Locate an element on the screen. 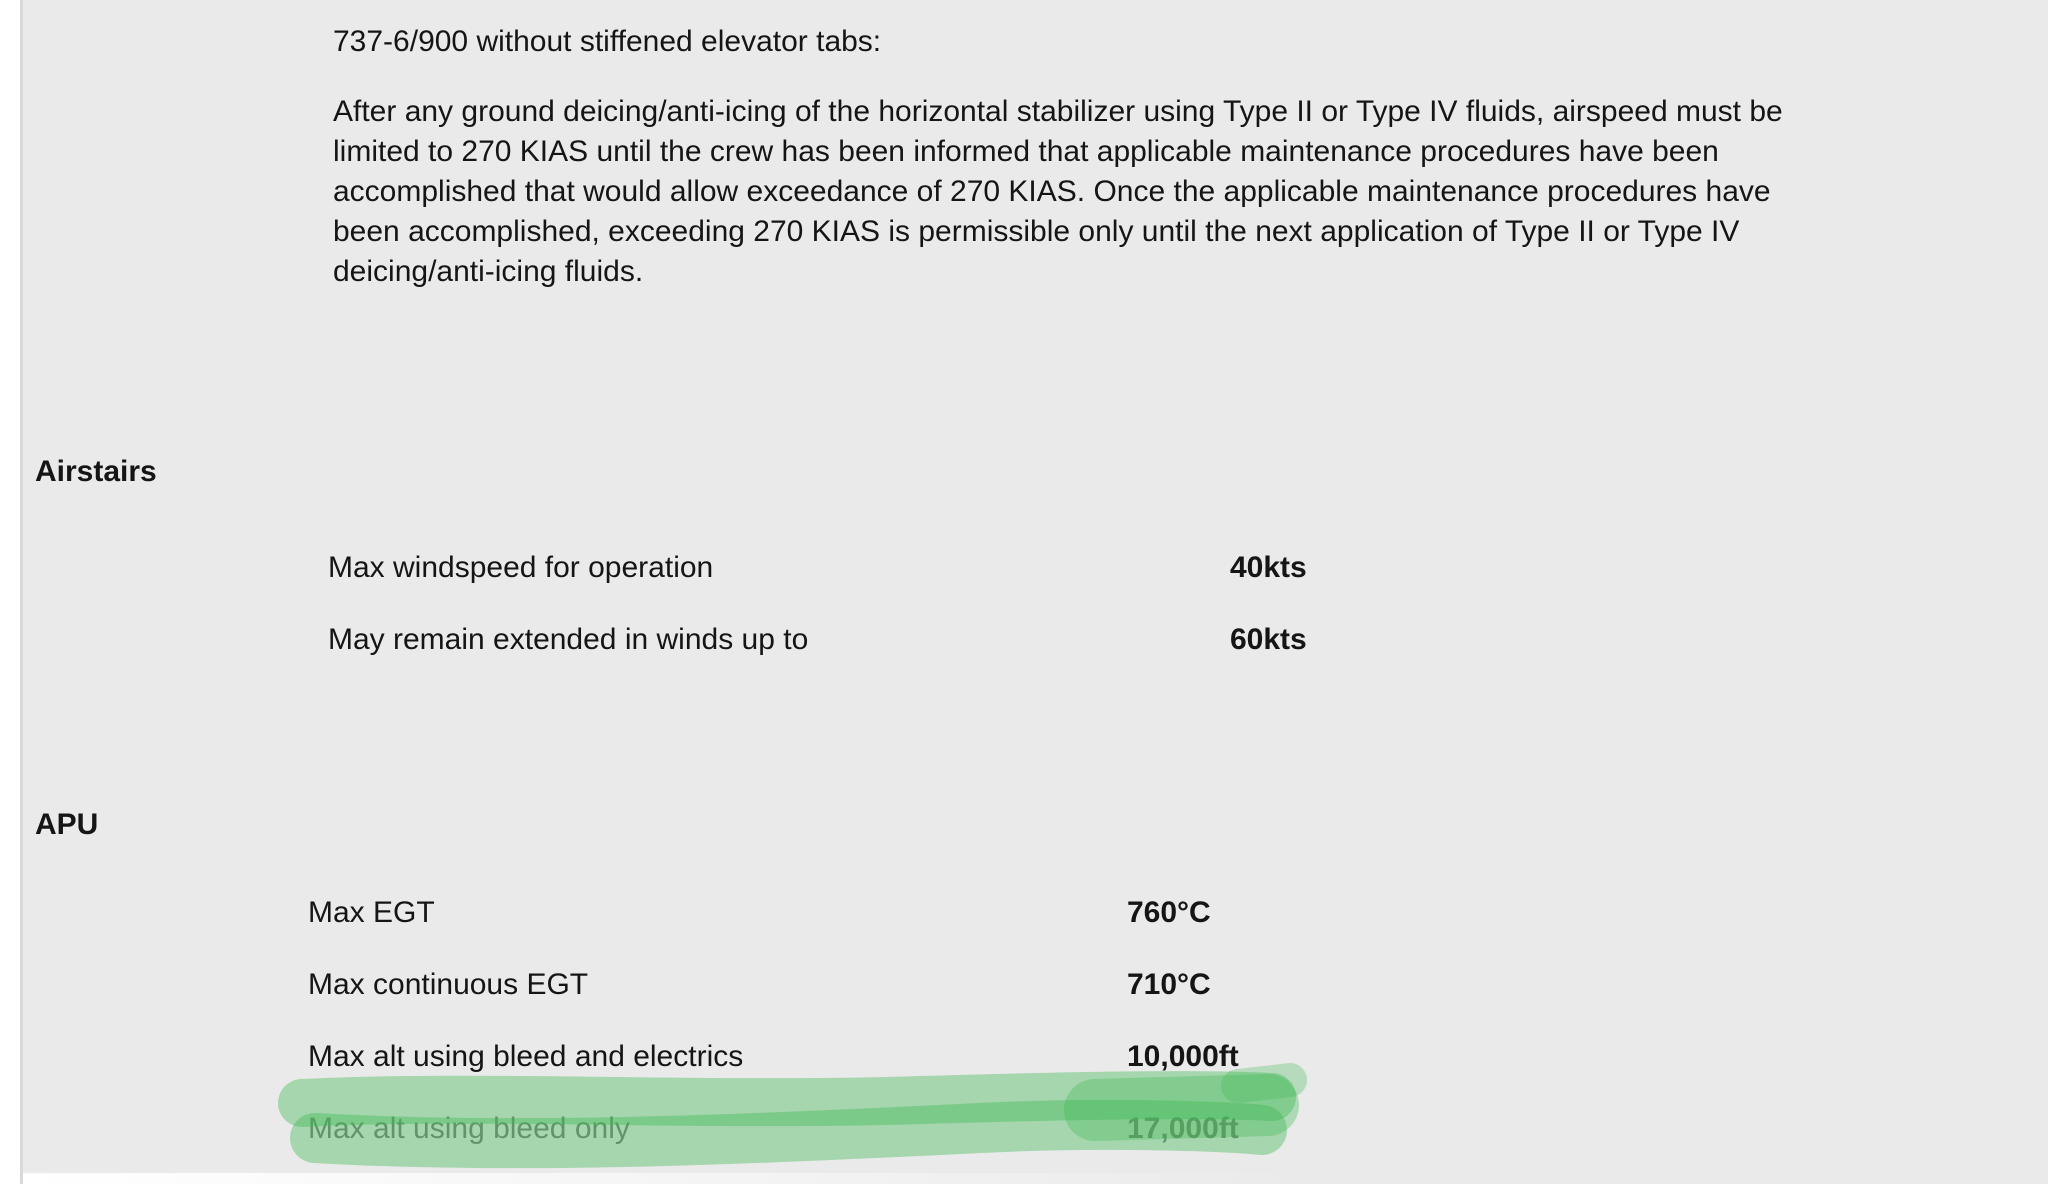  limit-row: Max EGT 760°C is located at coordinates (1024, 916).